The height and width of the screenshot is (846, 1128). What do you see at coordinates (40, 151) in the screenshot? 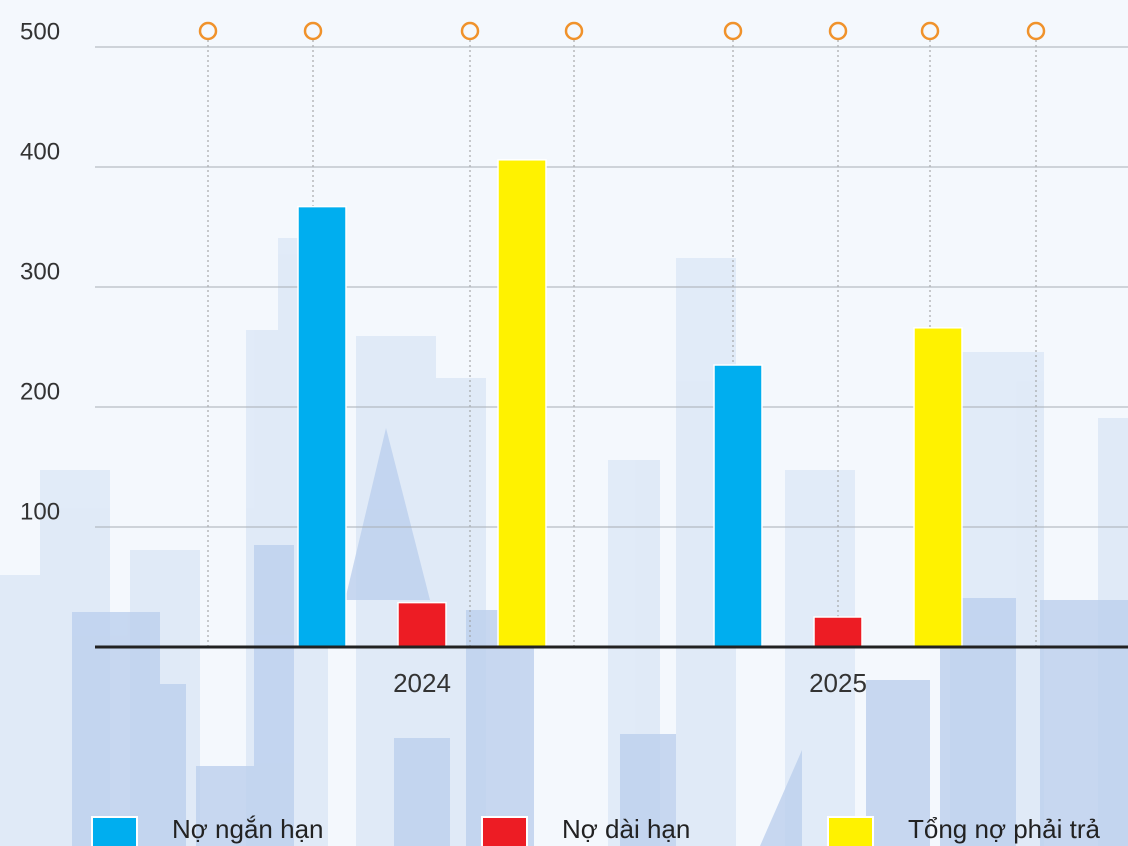
I see `y-tick-label: 400` at bounding box center [40, 151].